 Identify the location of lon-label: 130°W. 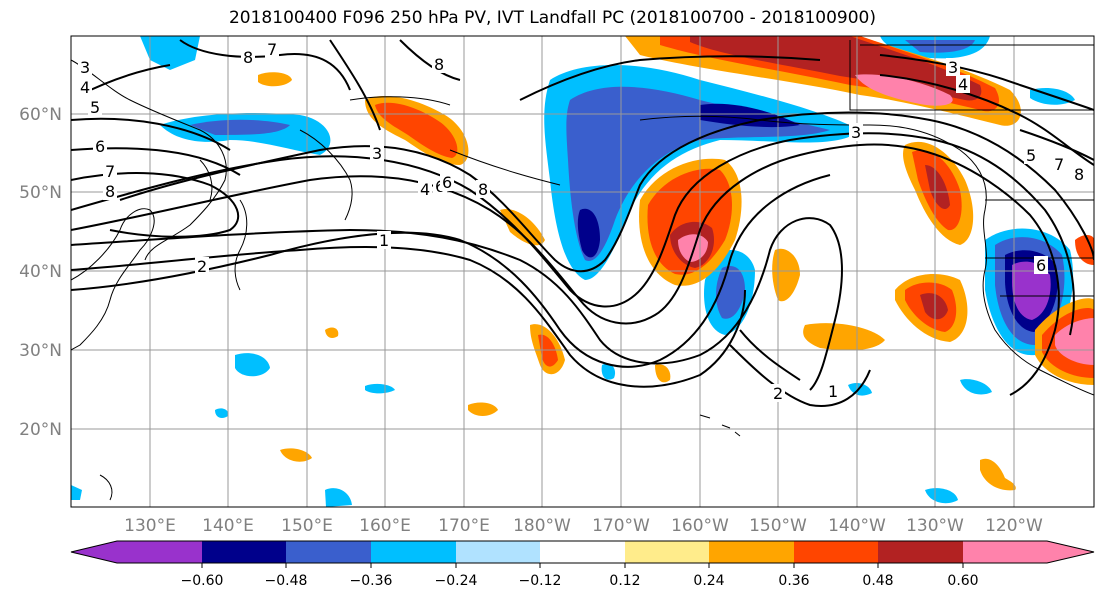
(935, 526).